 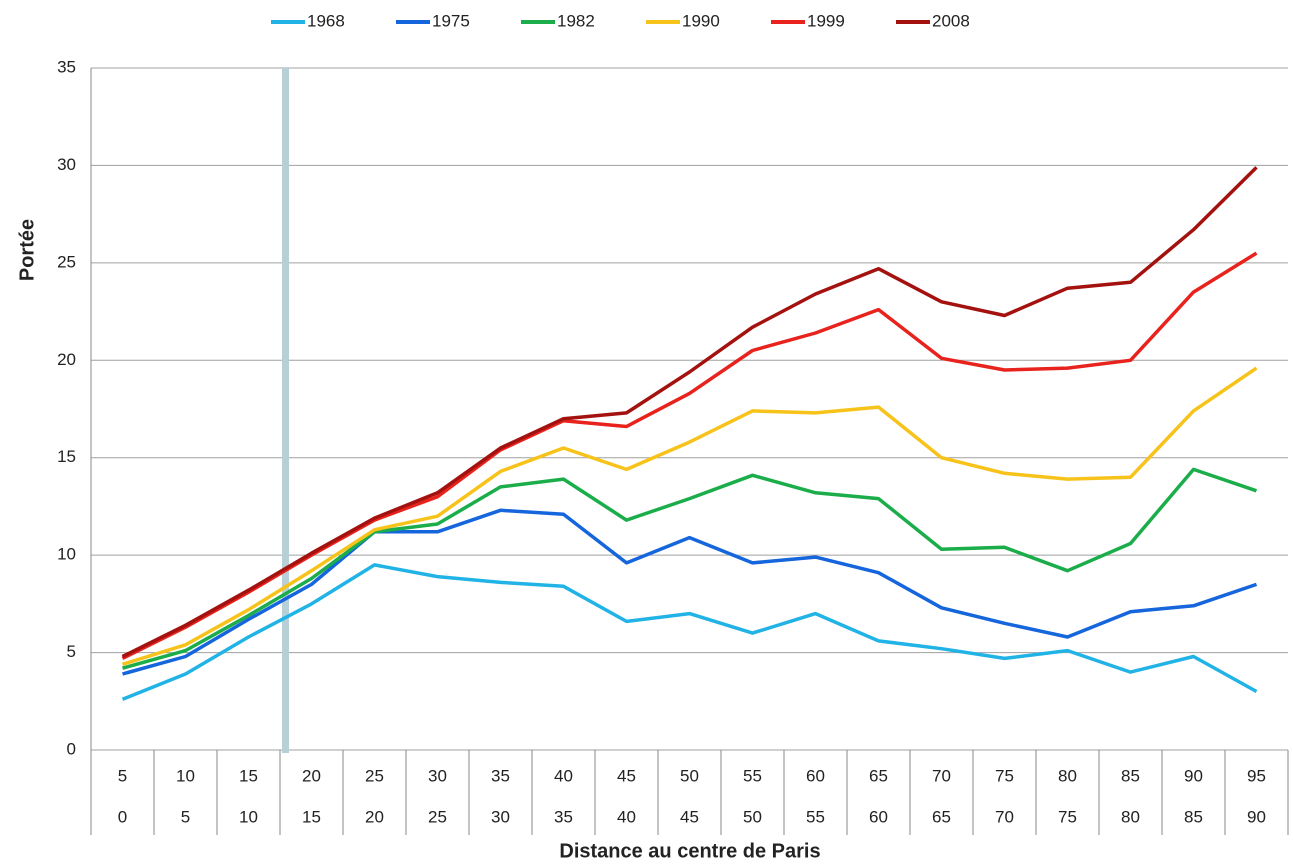 I want to click on x-tick-sublabel: 15, so click(x=311, y=816).